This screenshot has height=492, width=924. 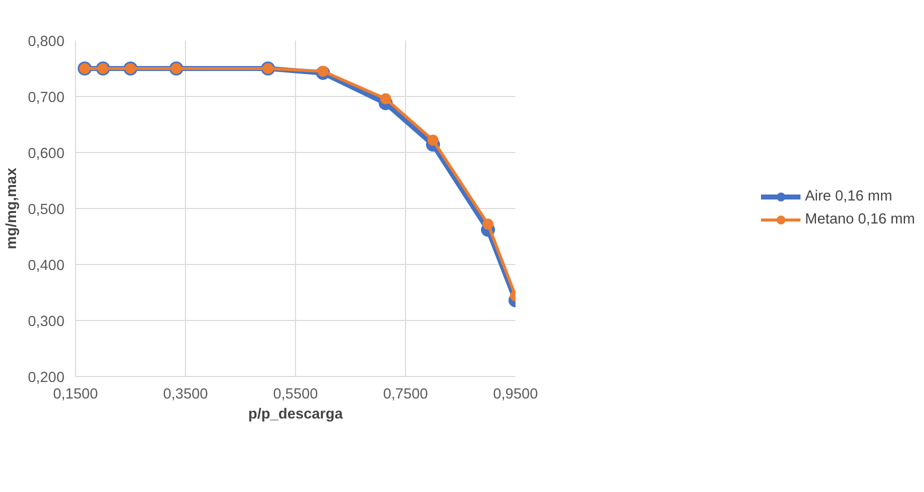 What do you see at coordinates (296, 414) in the screenshot?
I see `x-axis-title: p/p_descarga` at bounding box center [296, 414].